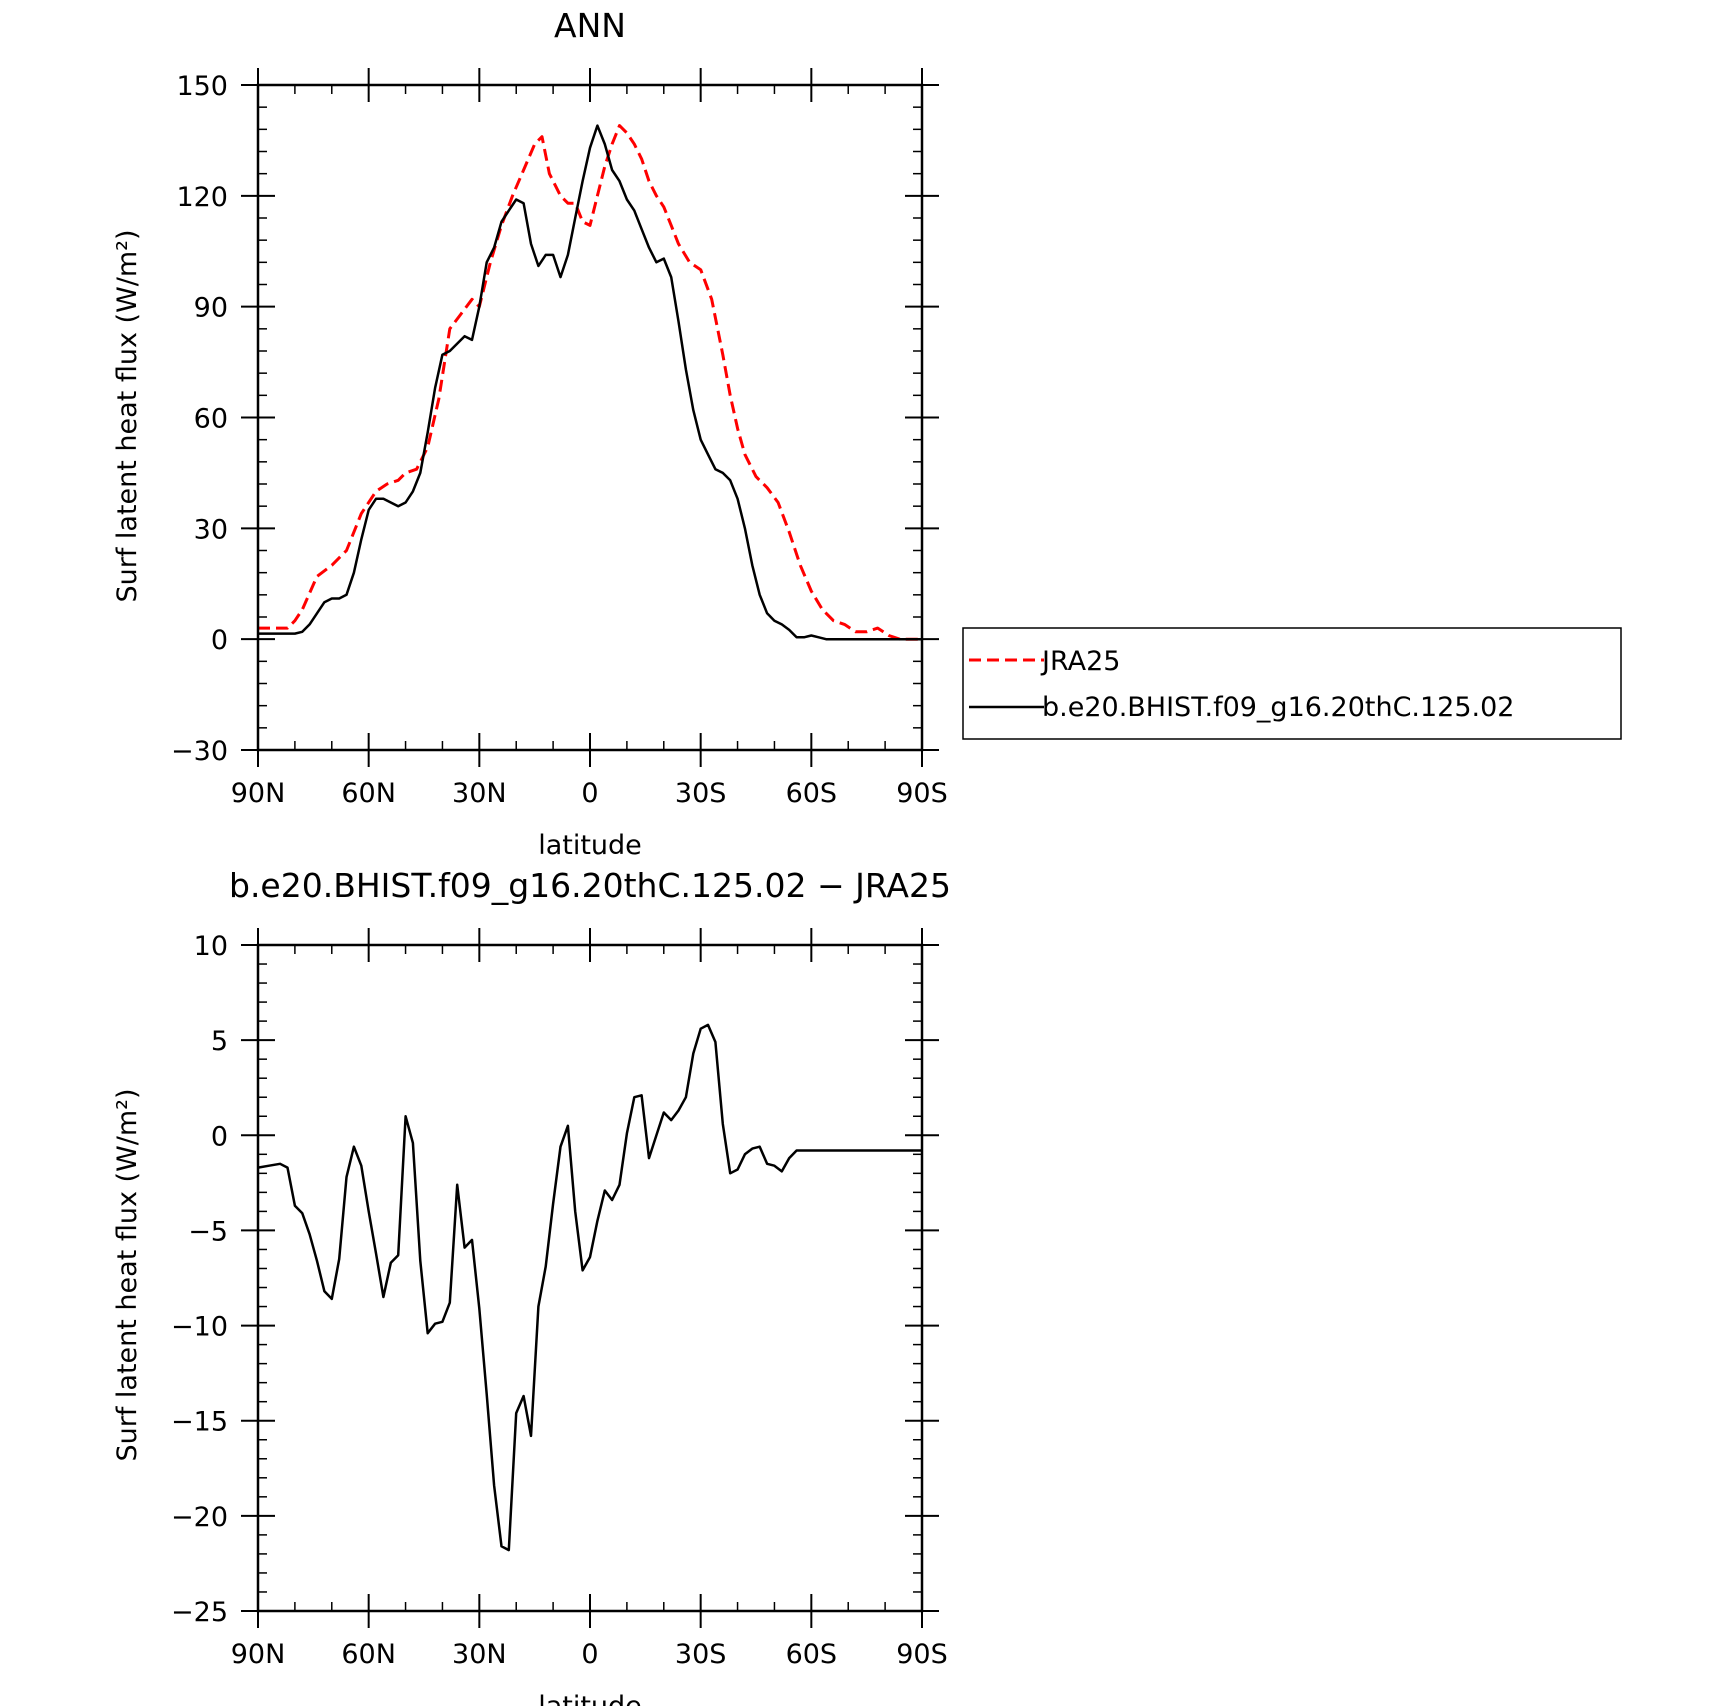 The height and width of the screenshot is (1706, 1710). Describe the element at coordinates (219, 640) in the screenshot. I see `top-y-tick-label: 0` at that location.